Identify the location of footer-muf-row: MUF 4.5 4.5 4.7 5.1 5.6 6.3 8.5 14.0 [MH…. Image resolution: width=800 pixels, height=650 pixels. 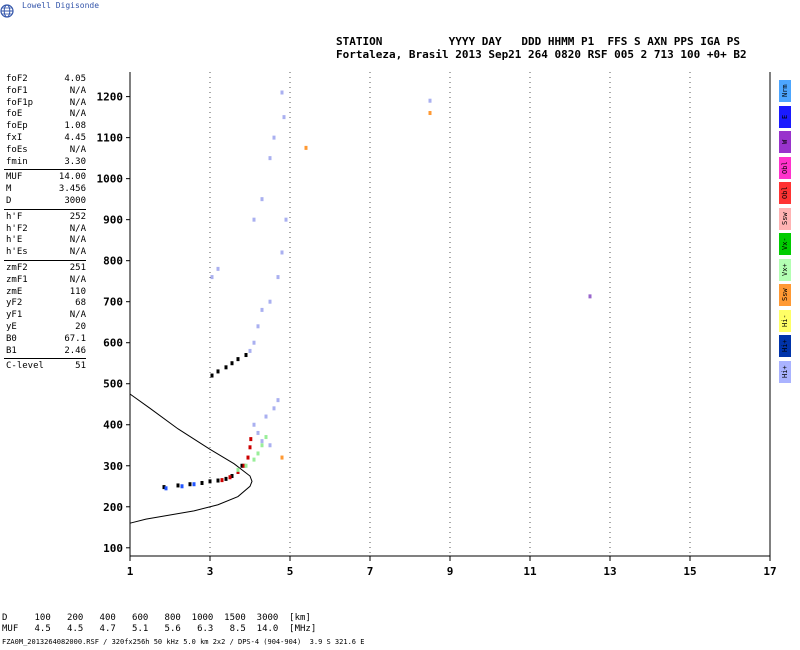
(159, 629).